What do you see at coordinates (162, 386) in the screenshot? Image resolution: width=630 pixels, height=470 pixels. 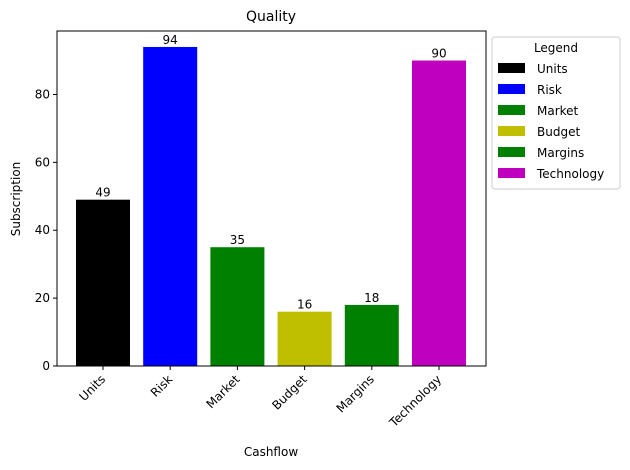 I see `x-tick-label-risk: Risk` at bounding box center [162, 386].